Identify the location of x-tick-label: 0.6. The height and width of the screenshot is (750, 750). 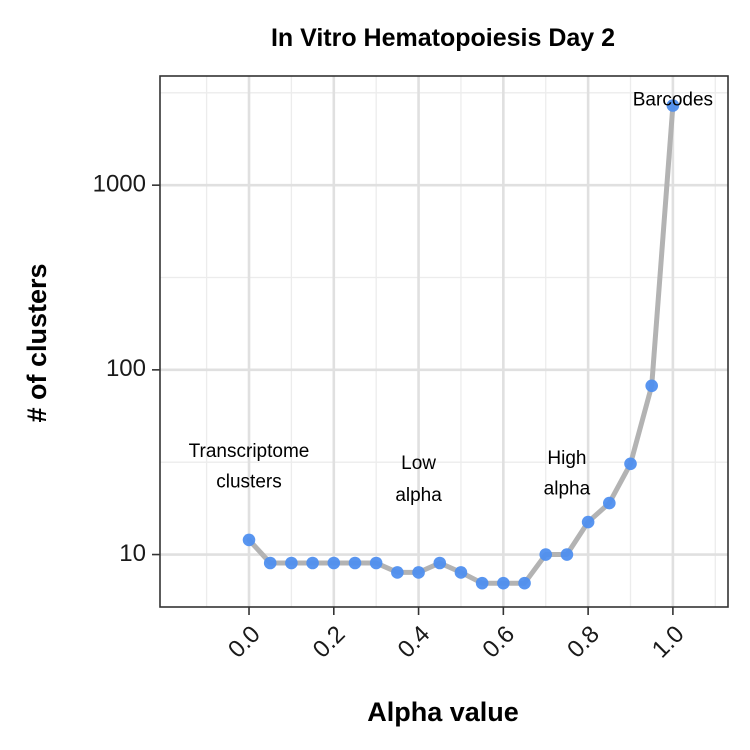
(498, 642).